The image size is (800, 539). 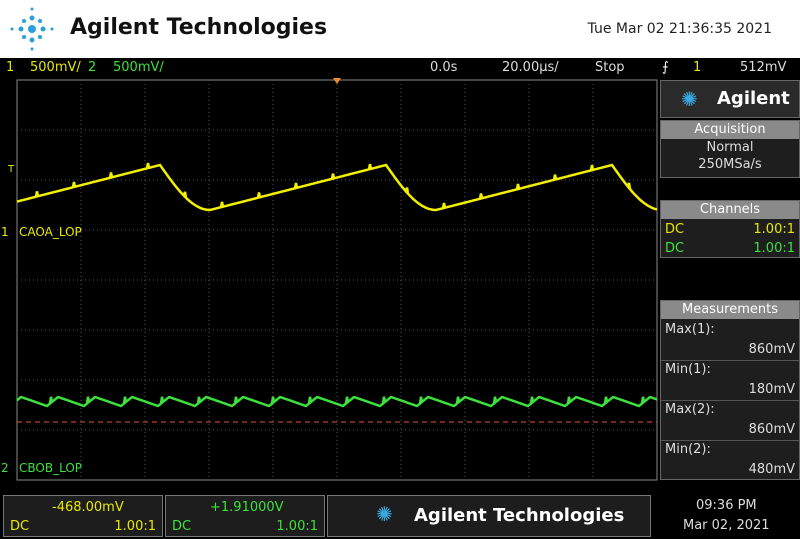 What do you see at coordinates (763, 67) in the screenshot?
I see `trigger-level: 512mV` at bounding box center [763, 67].